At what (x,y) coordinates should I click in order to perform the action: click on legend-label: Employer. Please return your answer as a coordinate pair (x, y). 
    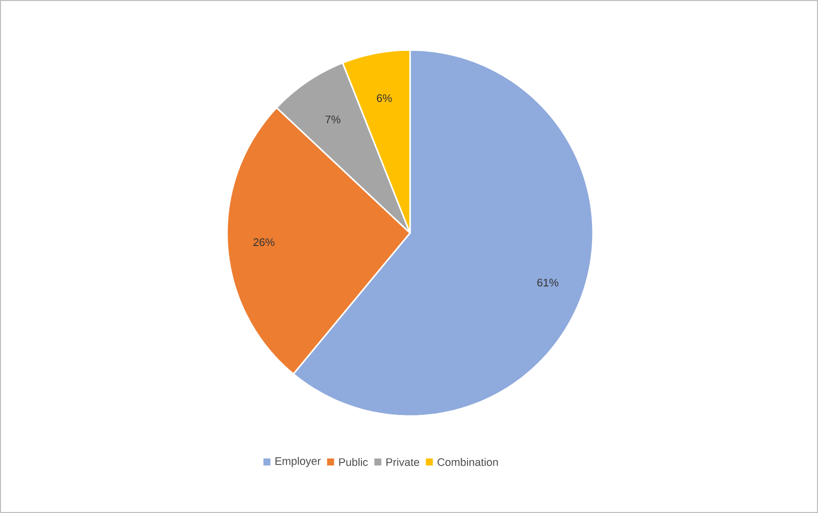
    Looking at the image, I should click on (298, 462).